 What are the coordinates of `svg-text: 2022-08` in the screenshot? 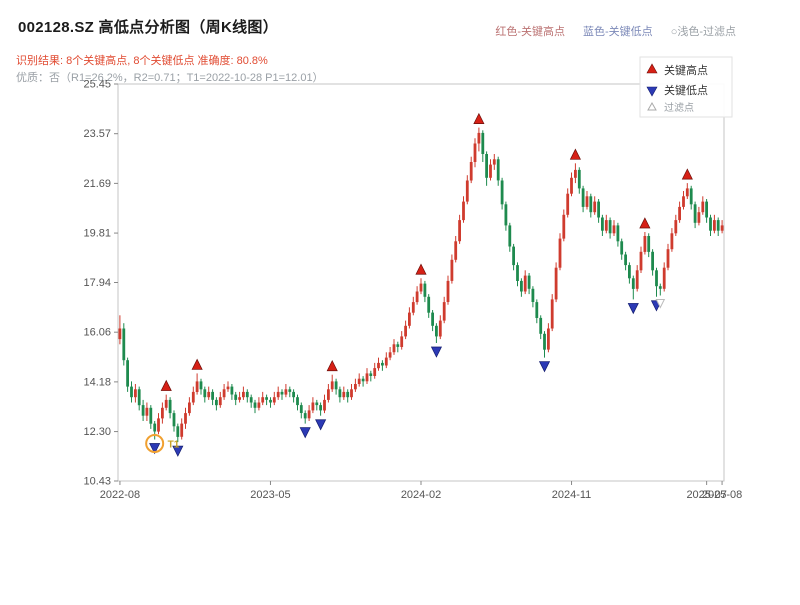 It's located at (120, 495).